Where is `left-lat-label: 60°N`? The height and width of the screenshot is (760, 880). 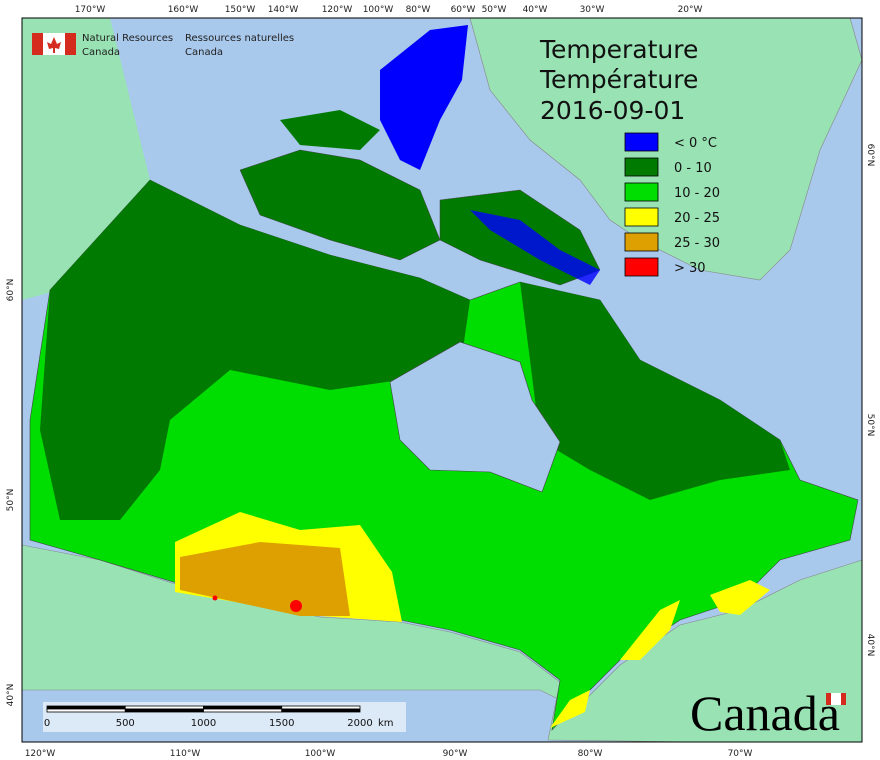
left-lat-label: 60°N is located at coordinates (11, 290).